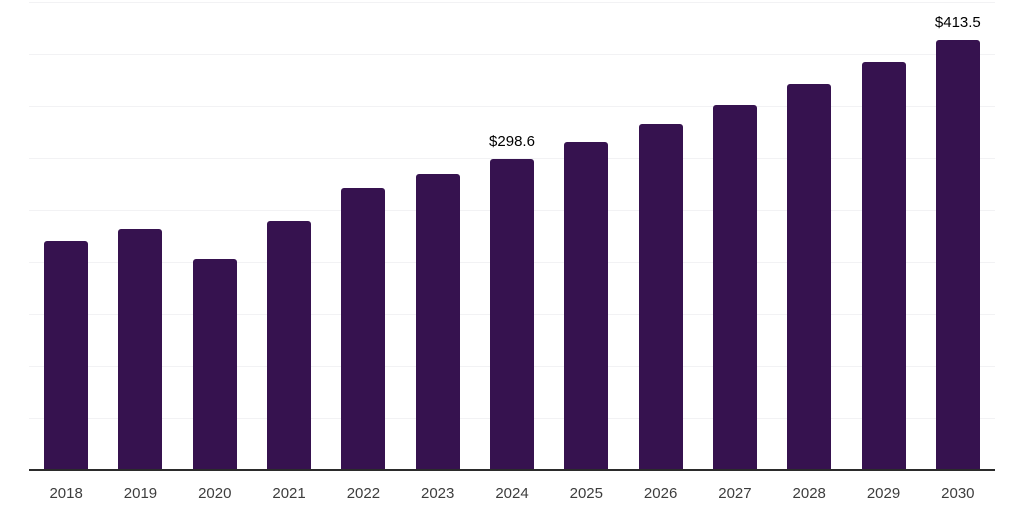 Image resolution: width=1024 pixels, height=512 pixels. I want to click on data-label-2024: $298.6, so click(512, 142).